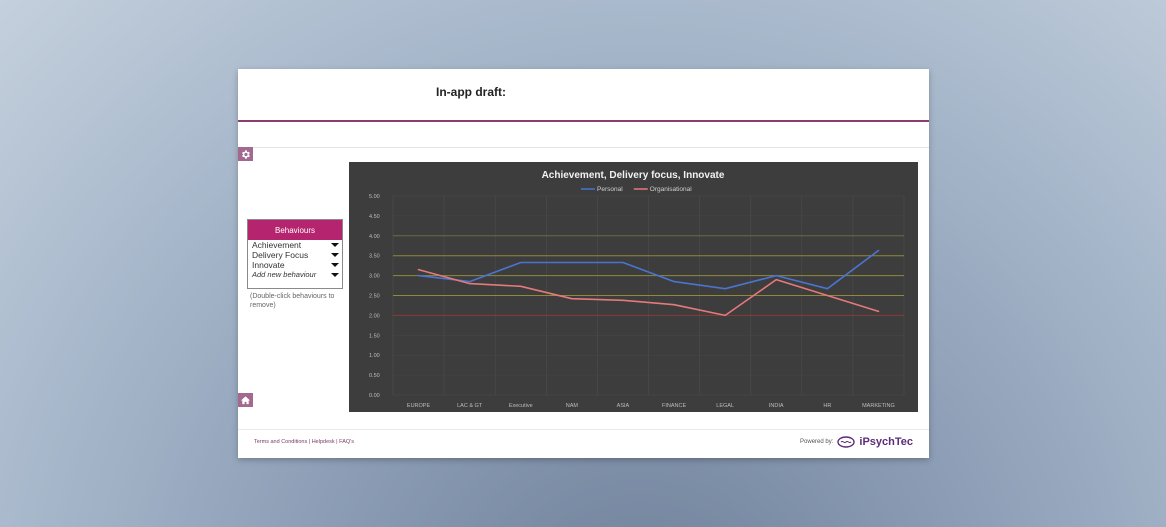  Describe the element at coordinates (295, 230) in the screenshot. I see `behaviours-heading: Behaviours` at that location.